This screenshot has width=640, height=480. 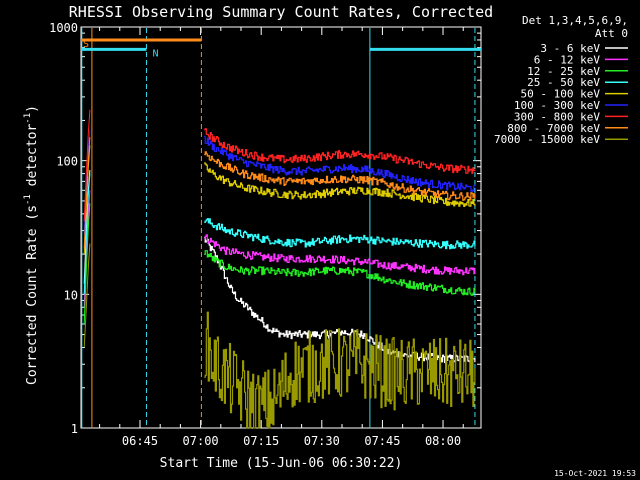 I want to click on x-axis-title: Start Time (15-Jun-06 06:30:22), so click(x=281, y=463).